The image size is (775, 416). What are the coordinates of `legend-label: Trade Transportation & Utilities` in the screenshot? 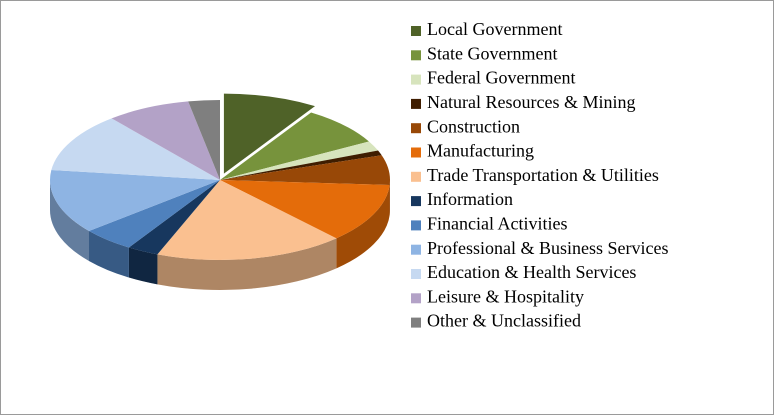 It's located at (543, 175).